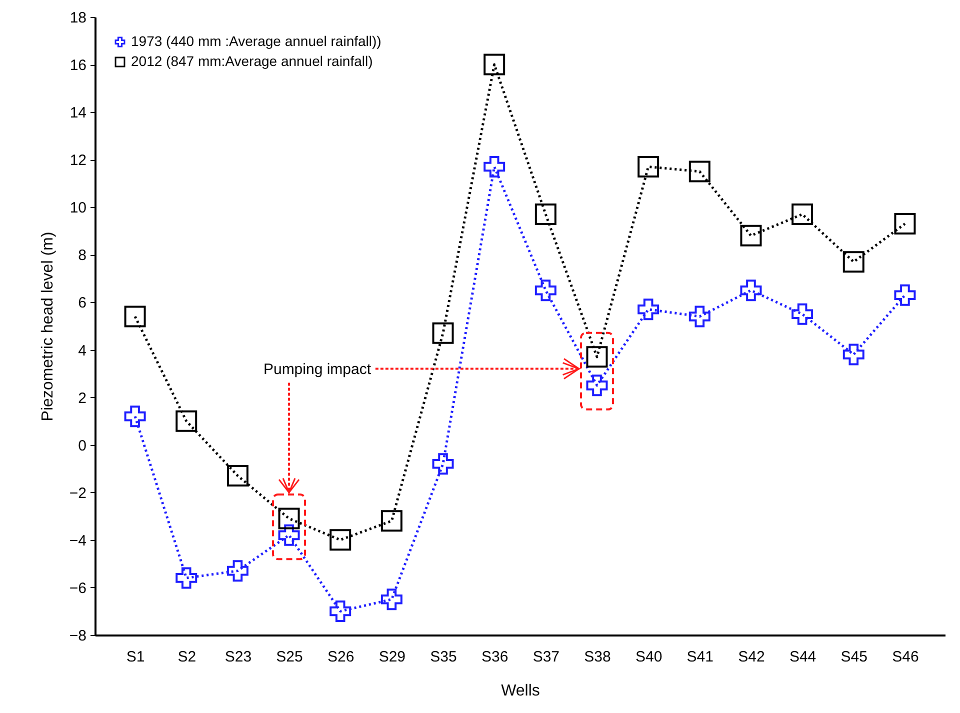  I want to click on y-tick-label: 16, so click(78, 65).